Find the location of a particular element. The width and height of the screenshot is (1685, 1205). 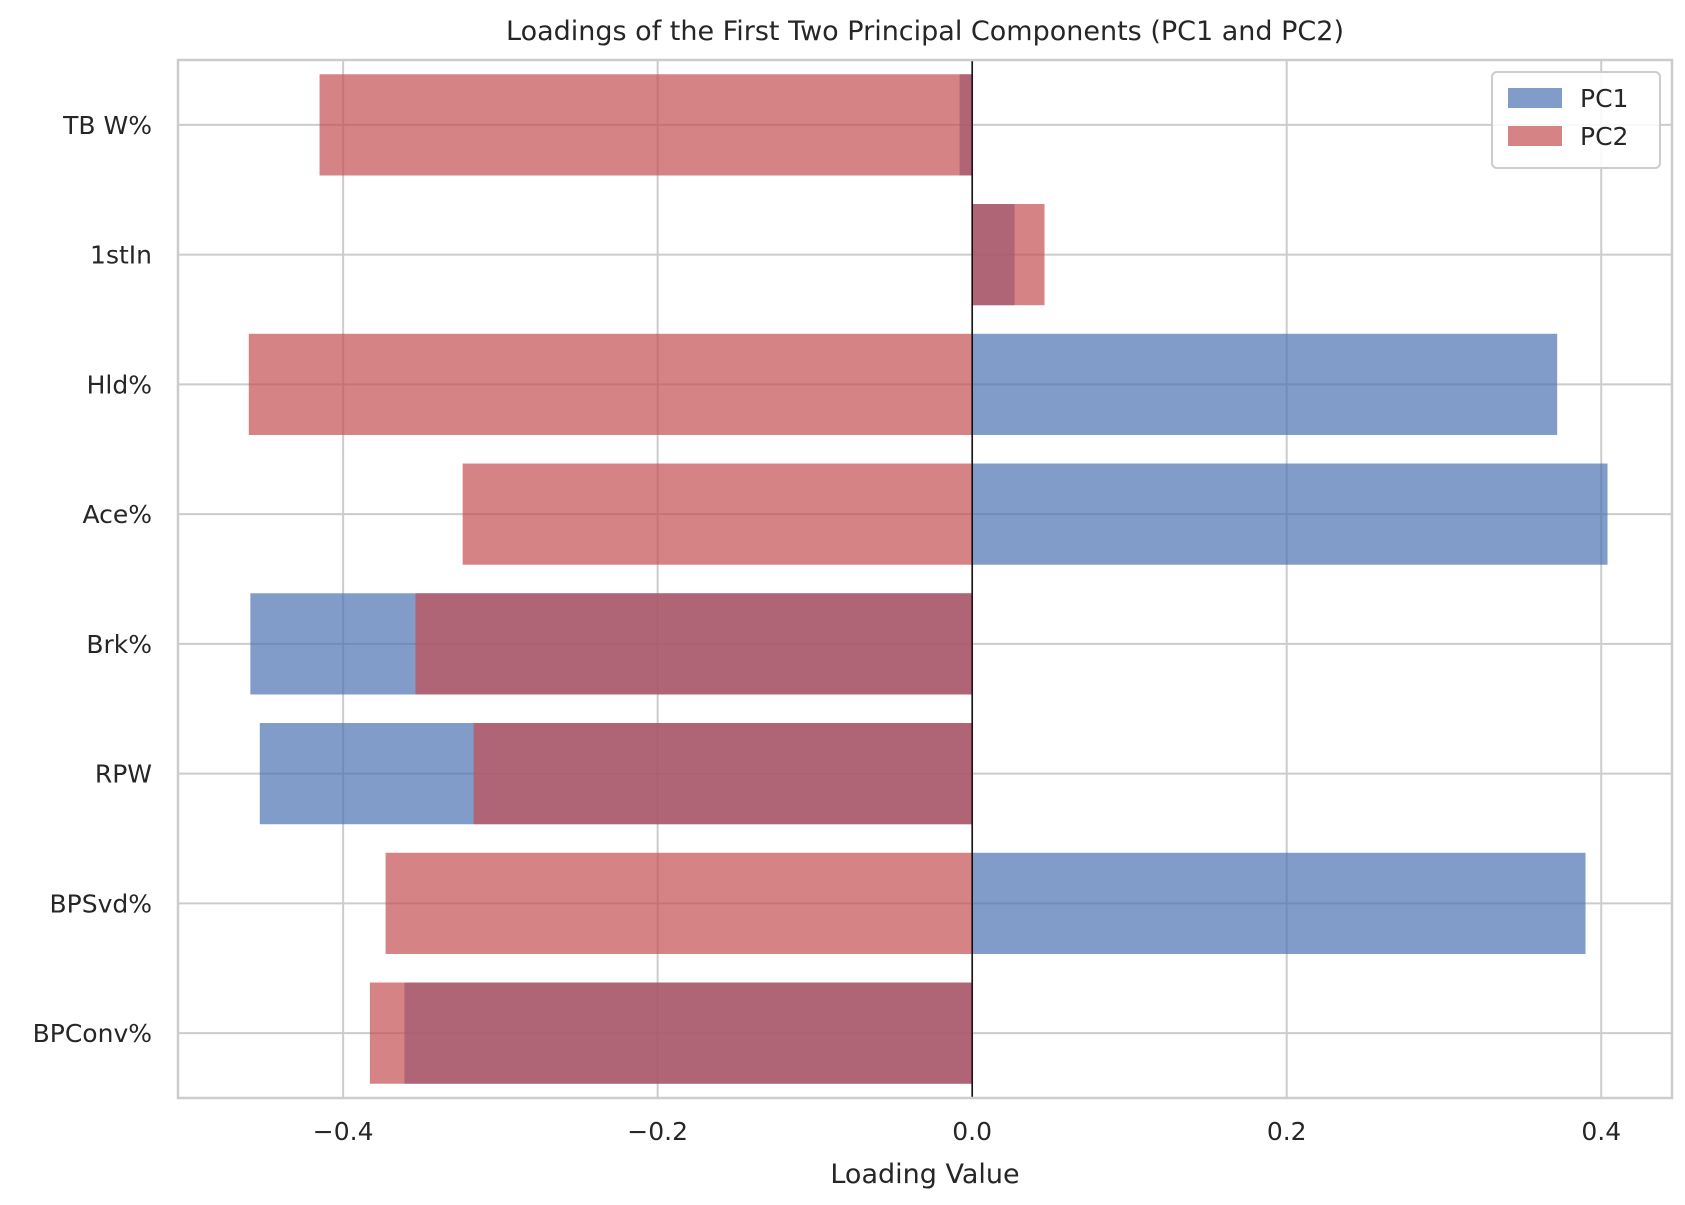

legend-swatch-pc2 is located at coordinates (1535, 136).